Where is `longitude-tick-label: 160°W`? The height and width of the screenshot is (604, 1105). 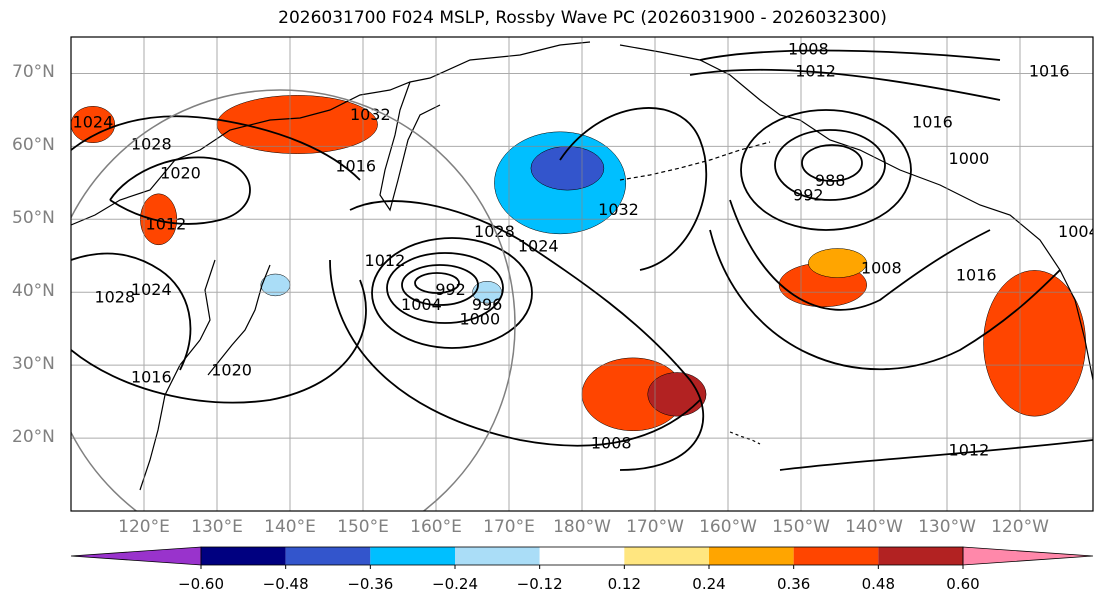
longitude-tick-label: 160°W is located at coordinates (728, 527).